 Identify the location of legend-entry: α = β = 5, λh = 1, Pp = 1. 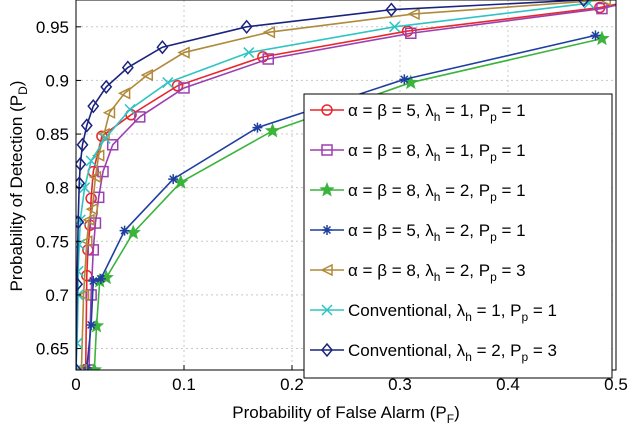
(418, 112).